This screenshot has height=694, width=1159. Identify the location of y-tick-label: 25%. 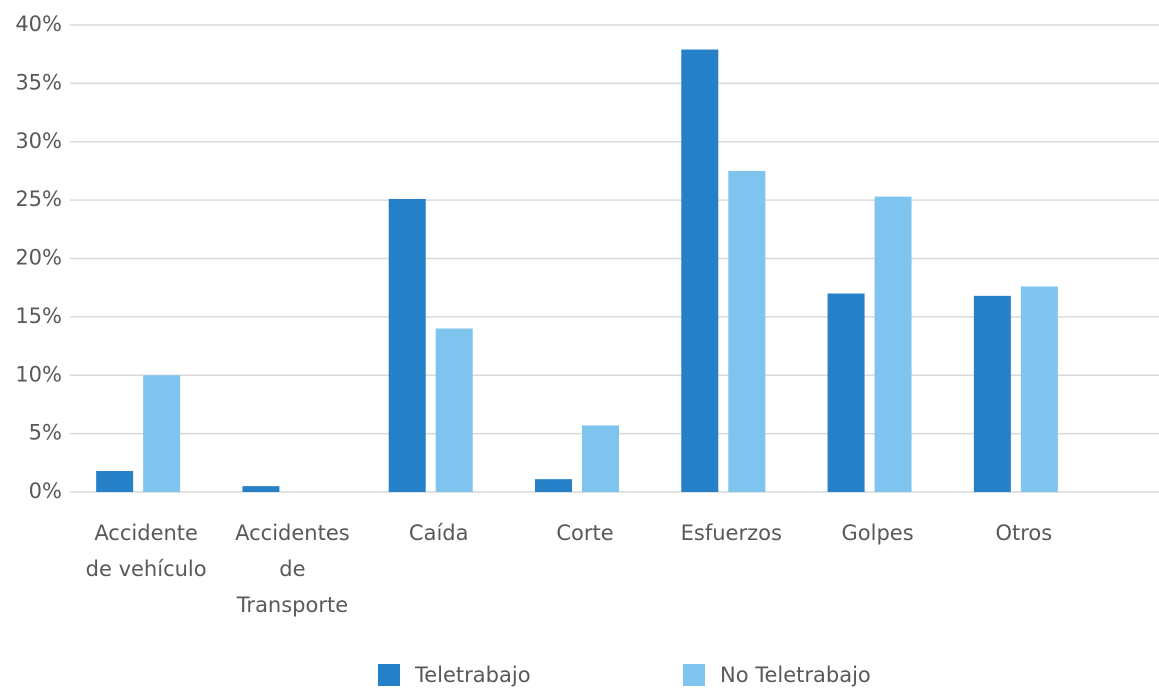
(38, 199).